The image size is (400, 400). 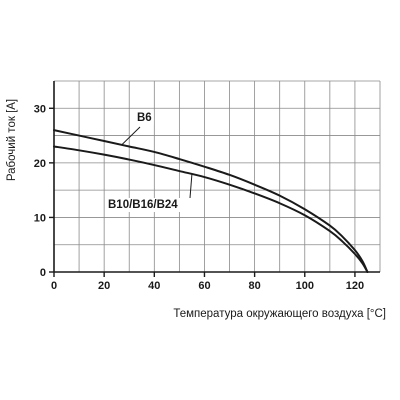 What do you see at coordinates (40, 218) in the screenshot?
I see `y-tick-label: 10` at bounding box center [40, 218].